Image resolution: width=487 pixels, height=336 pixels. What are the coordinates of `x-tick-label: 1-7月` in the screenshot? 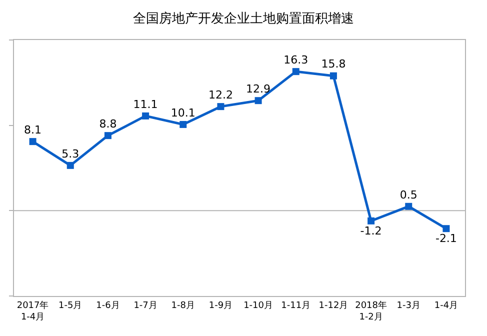 It's located at (146, 305).